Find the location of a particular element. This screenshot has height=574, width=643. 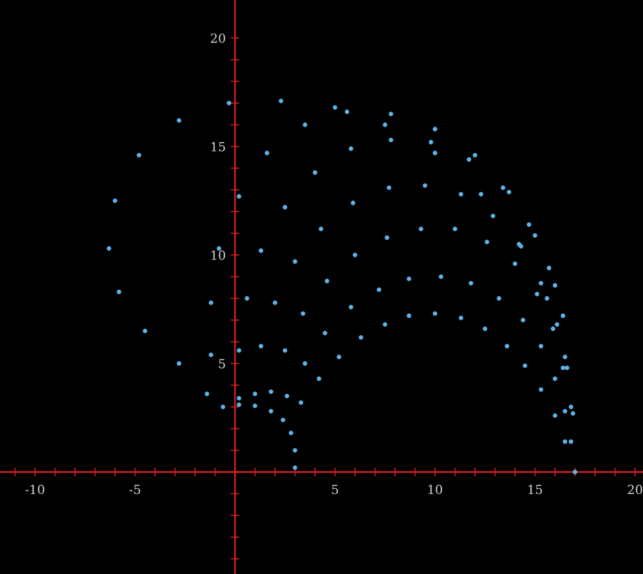

x-tick-label: 20 is located at coordinates (635, 489).